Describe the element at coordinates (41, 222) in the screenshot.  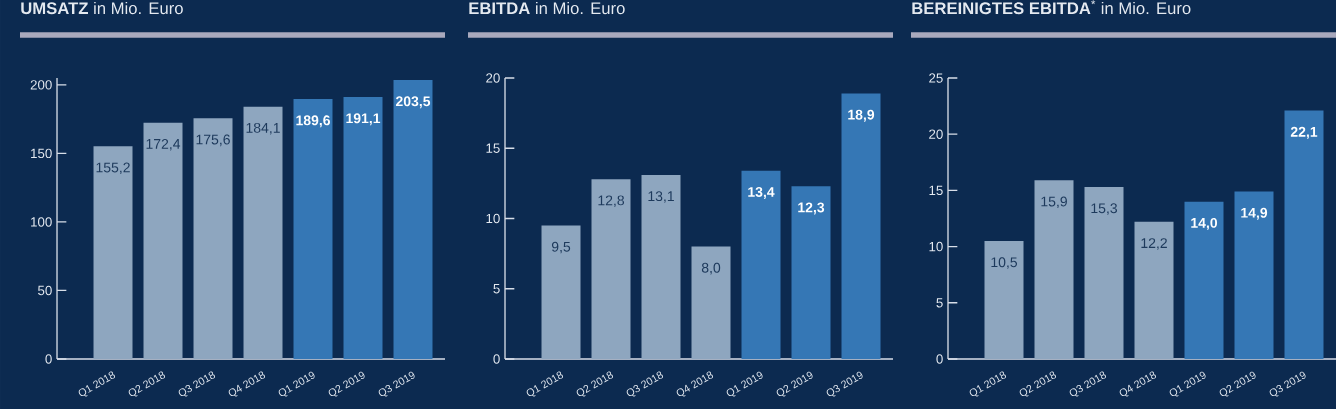
I see `y-tick-label: 100` at that location.